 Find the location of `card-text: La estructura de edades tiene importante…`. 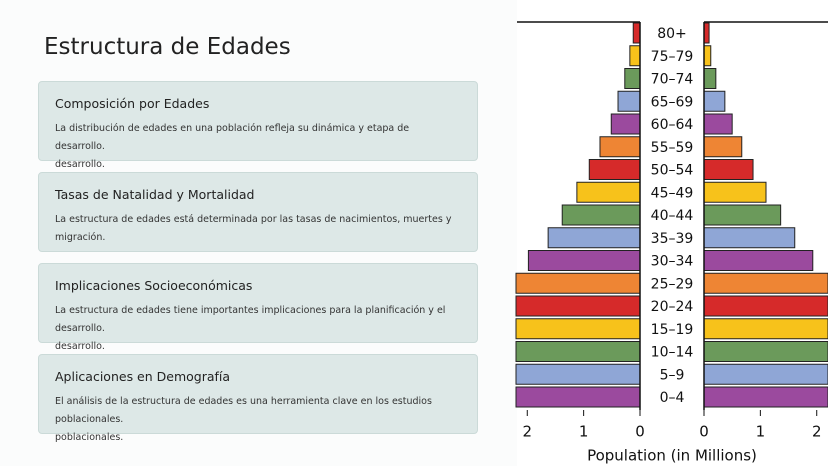

card-text: La estructura de edades tiene importante… is located at coordinates (250, 319).